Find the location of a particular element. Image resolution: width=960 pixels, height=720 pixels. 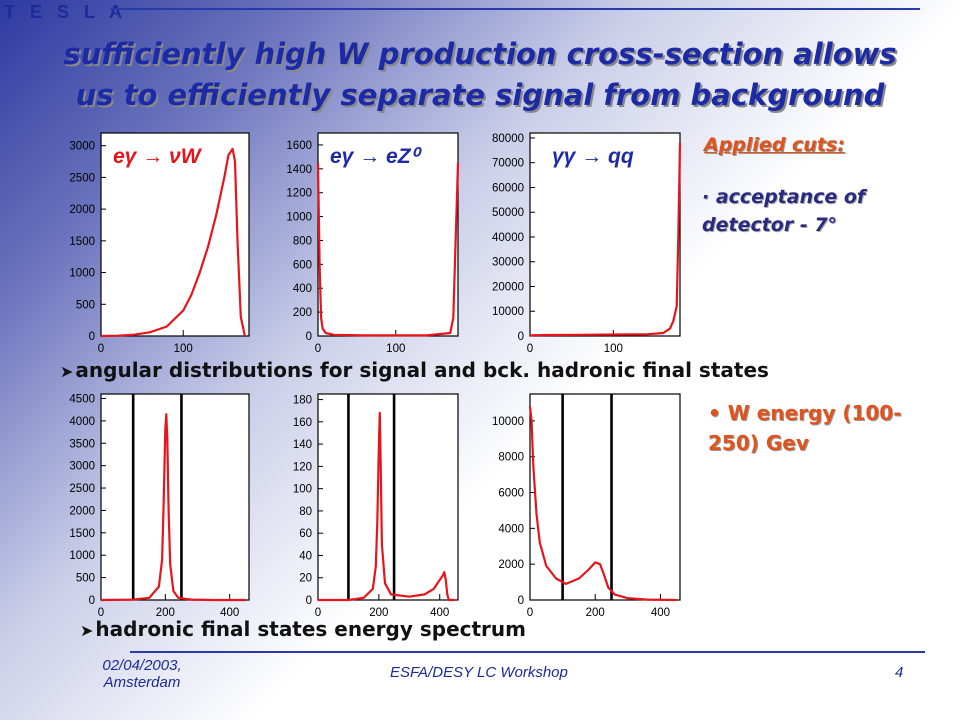

y-tick-label: 180 is located at coordinates (302, 401).